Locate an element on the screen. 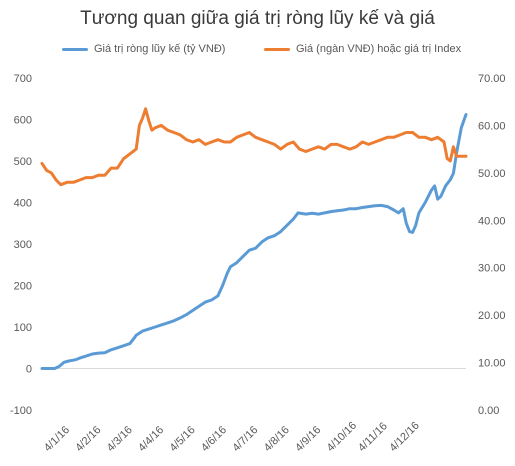  y-right-tick-label: 10.00 is located at coordinates (492, 364).